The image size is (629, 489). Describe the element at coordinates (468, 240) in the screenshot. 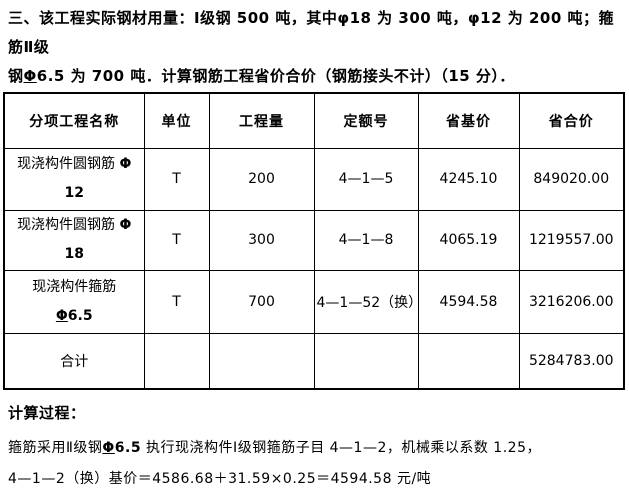

I see `base-price-cell: 4065.19` at that location.